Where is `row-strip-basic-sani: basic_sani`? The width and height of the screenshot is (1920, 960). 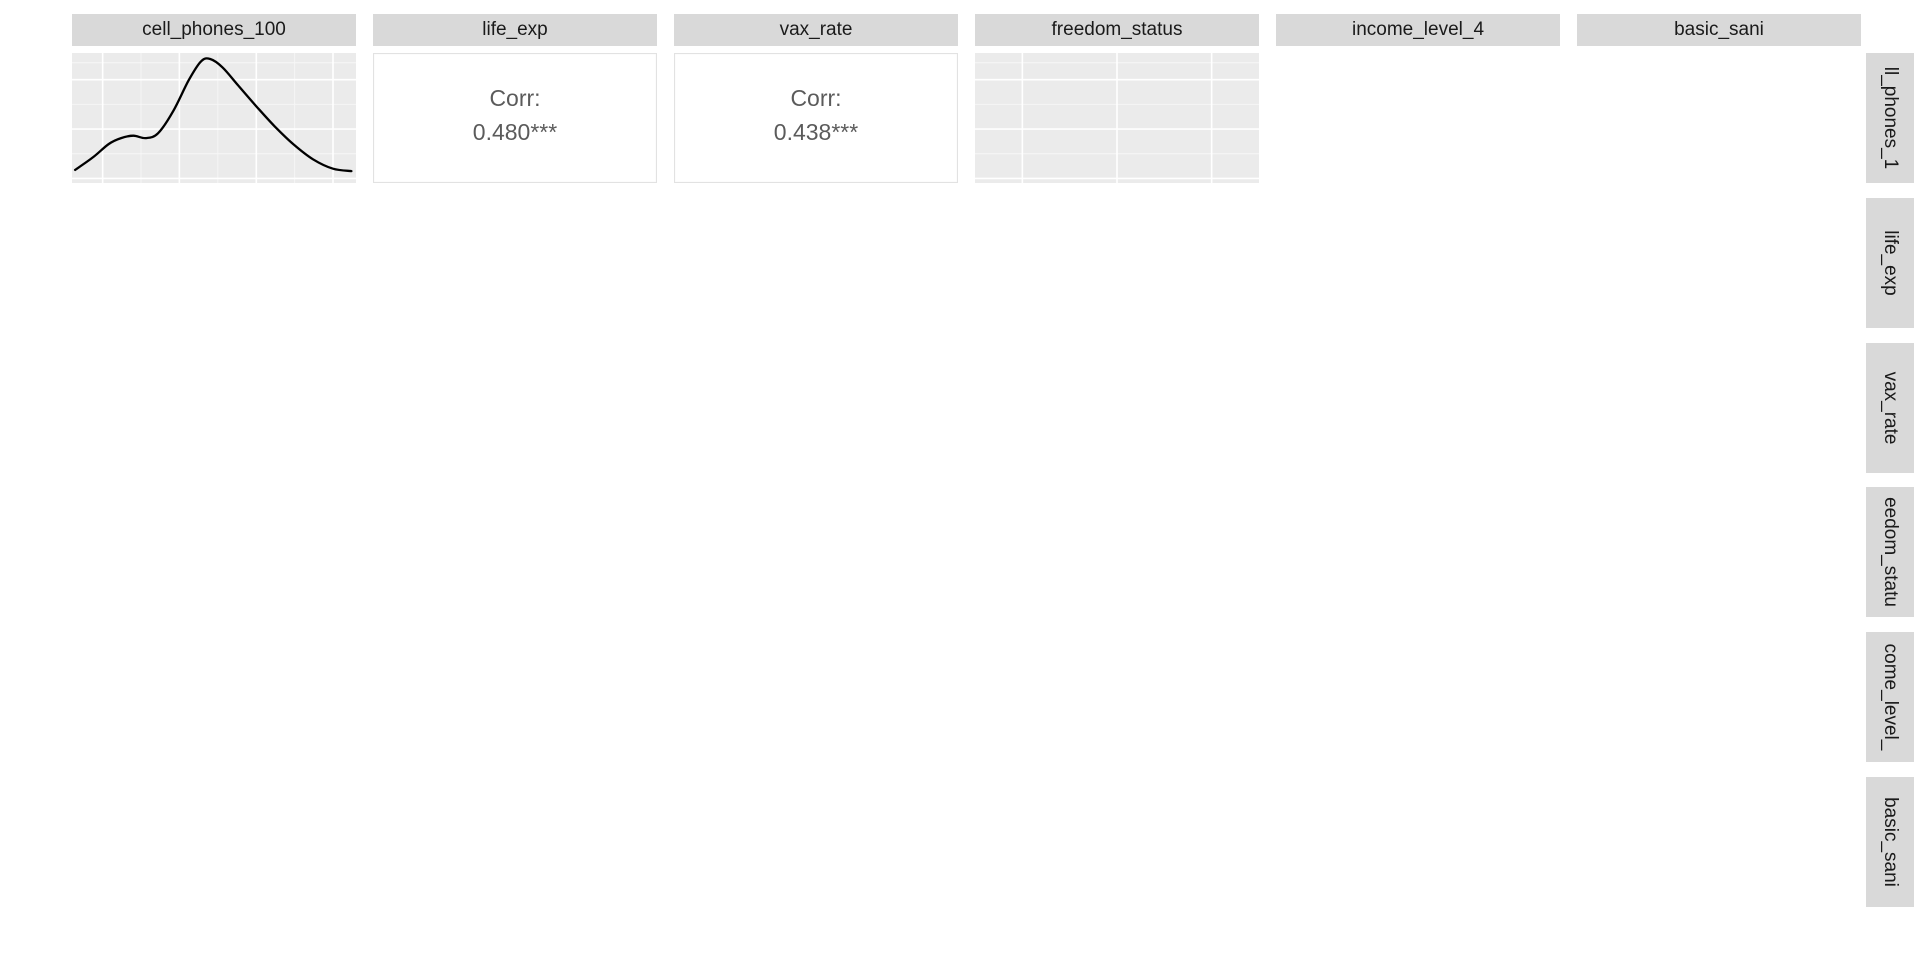
row-strip-basic-sani: basic_sani is located at coordinates (1890, 842).